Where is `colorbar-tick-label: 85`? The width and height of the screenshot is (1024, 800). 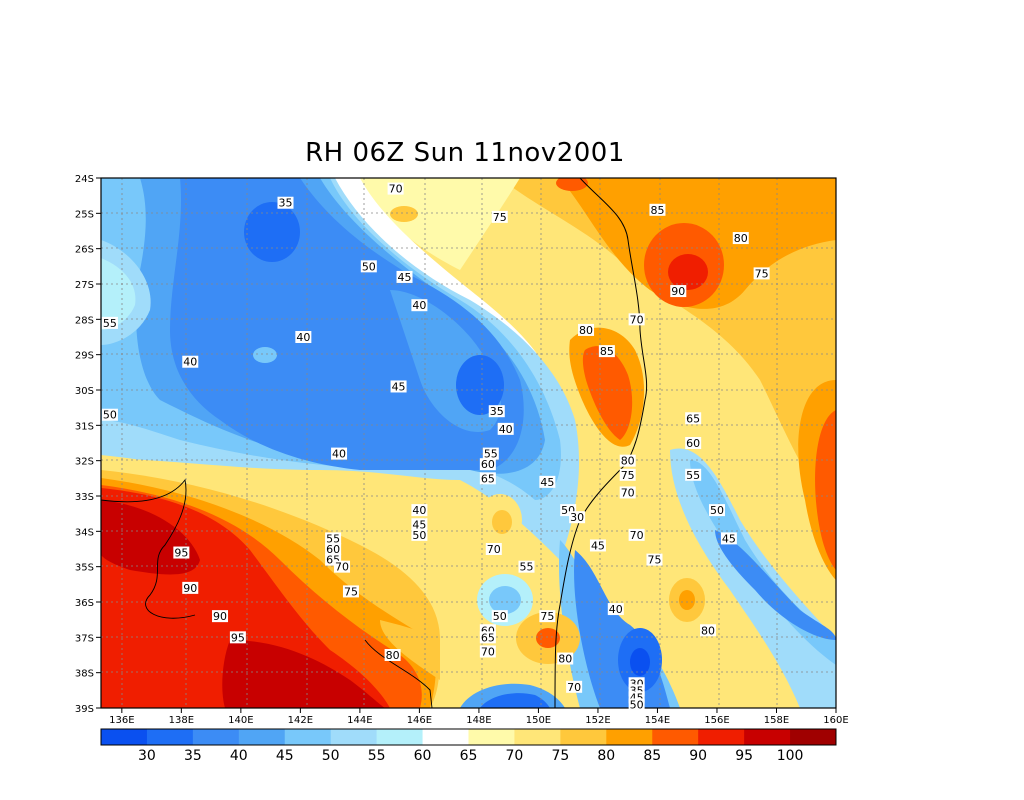
colorbar-tick-label: 85 is located at coordinates (652, 756).